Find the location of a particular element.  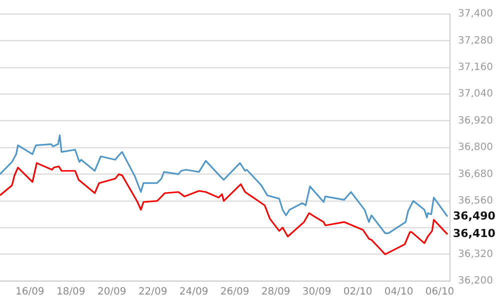

y-tick-label: 37,400 is located at coordinates (475, 14).